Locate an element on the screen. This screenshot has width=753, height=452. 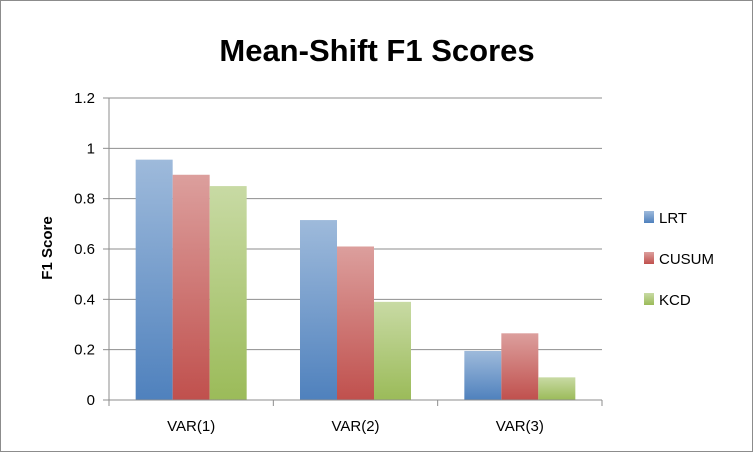
y-tick-label: 0.2 is located at coordinates (84, 350).